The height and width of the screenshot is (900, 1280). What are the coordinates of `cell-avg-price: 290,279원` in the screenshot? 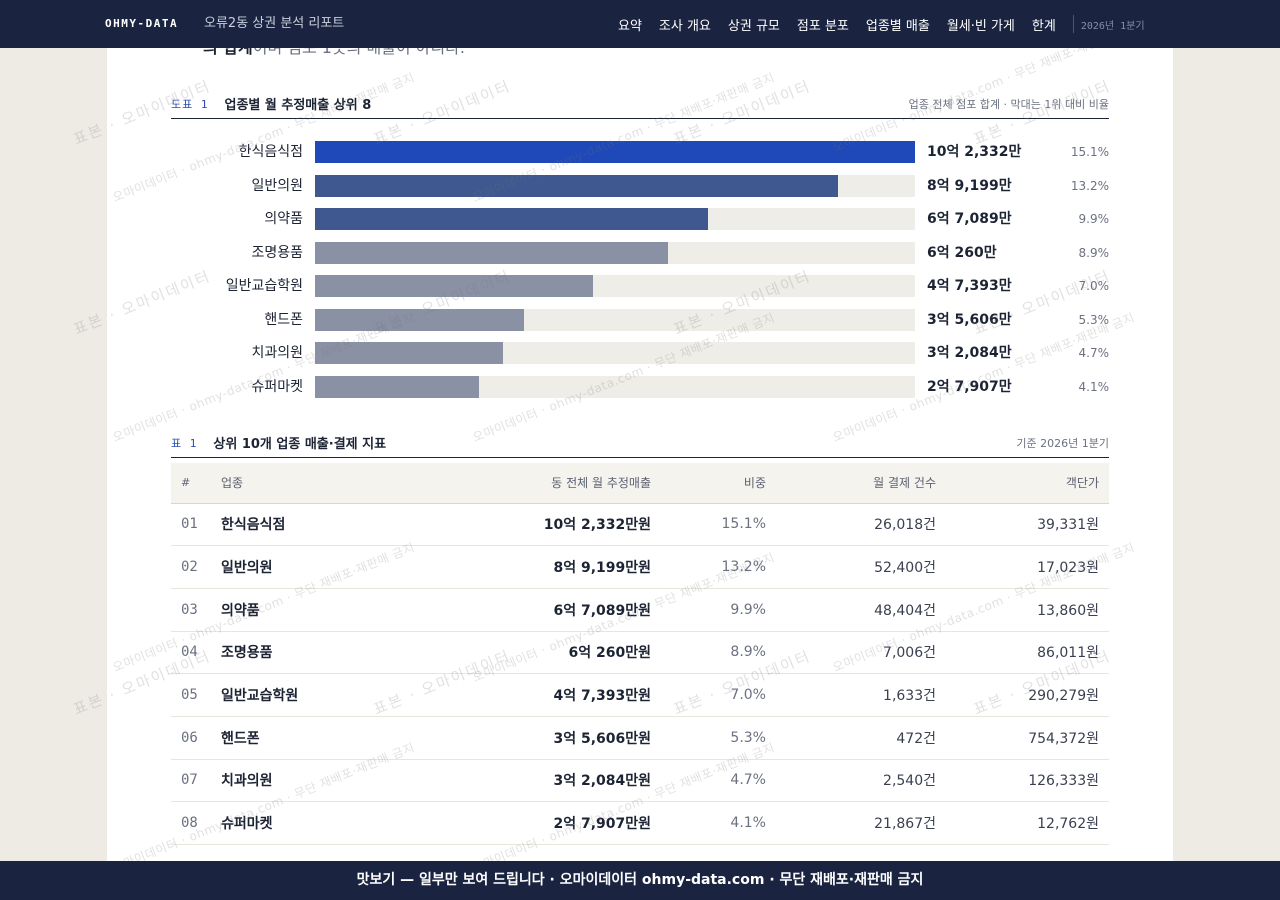 It's located at (1022, 695).